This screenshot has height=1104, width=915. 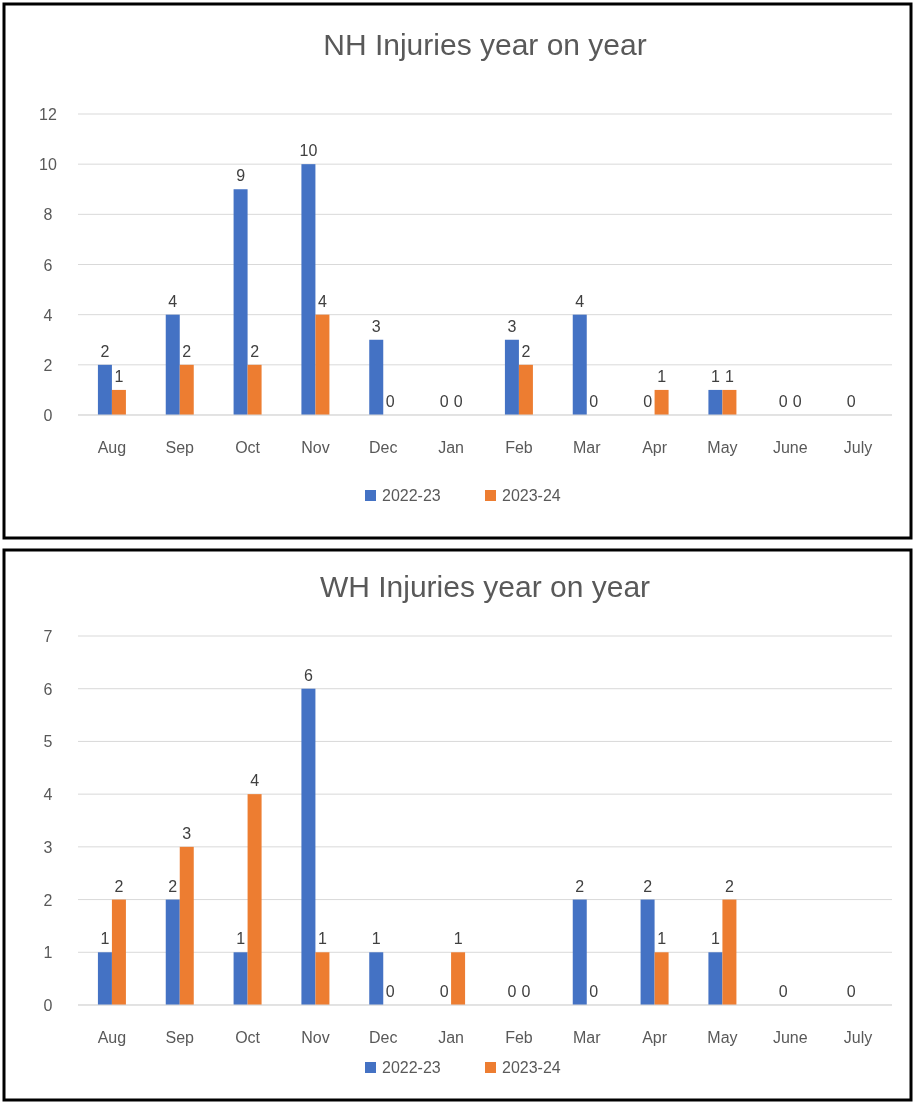 What do you see at coordinates (180, 447) in the screenshot?
I see `x-tick-label: Sep` at bounding box center [180, 447].